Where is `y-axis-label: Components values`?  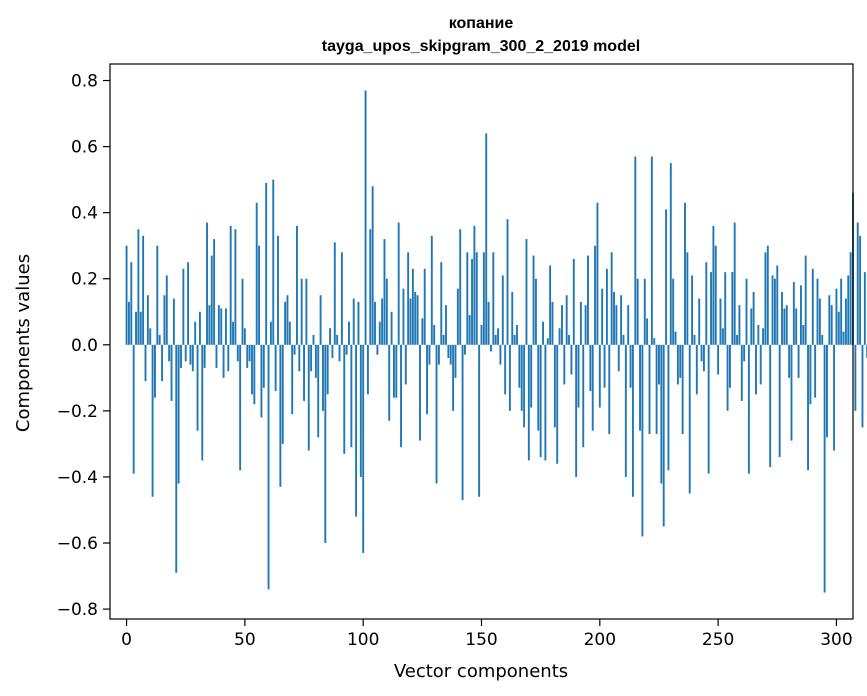
y-axis-label: Components values is located at coordinates (23, 343).